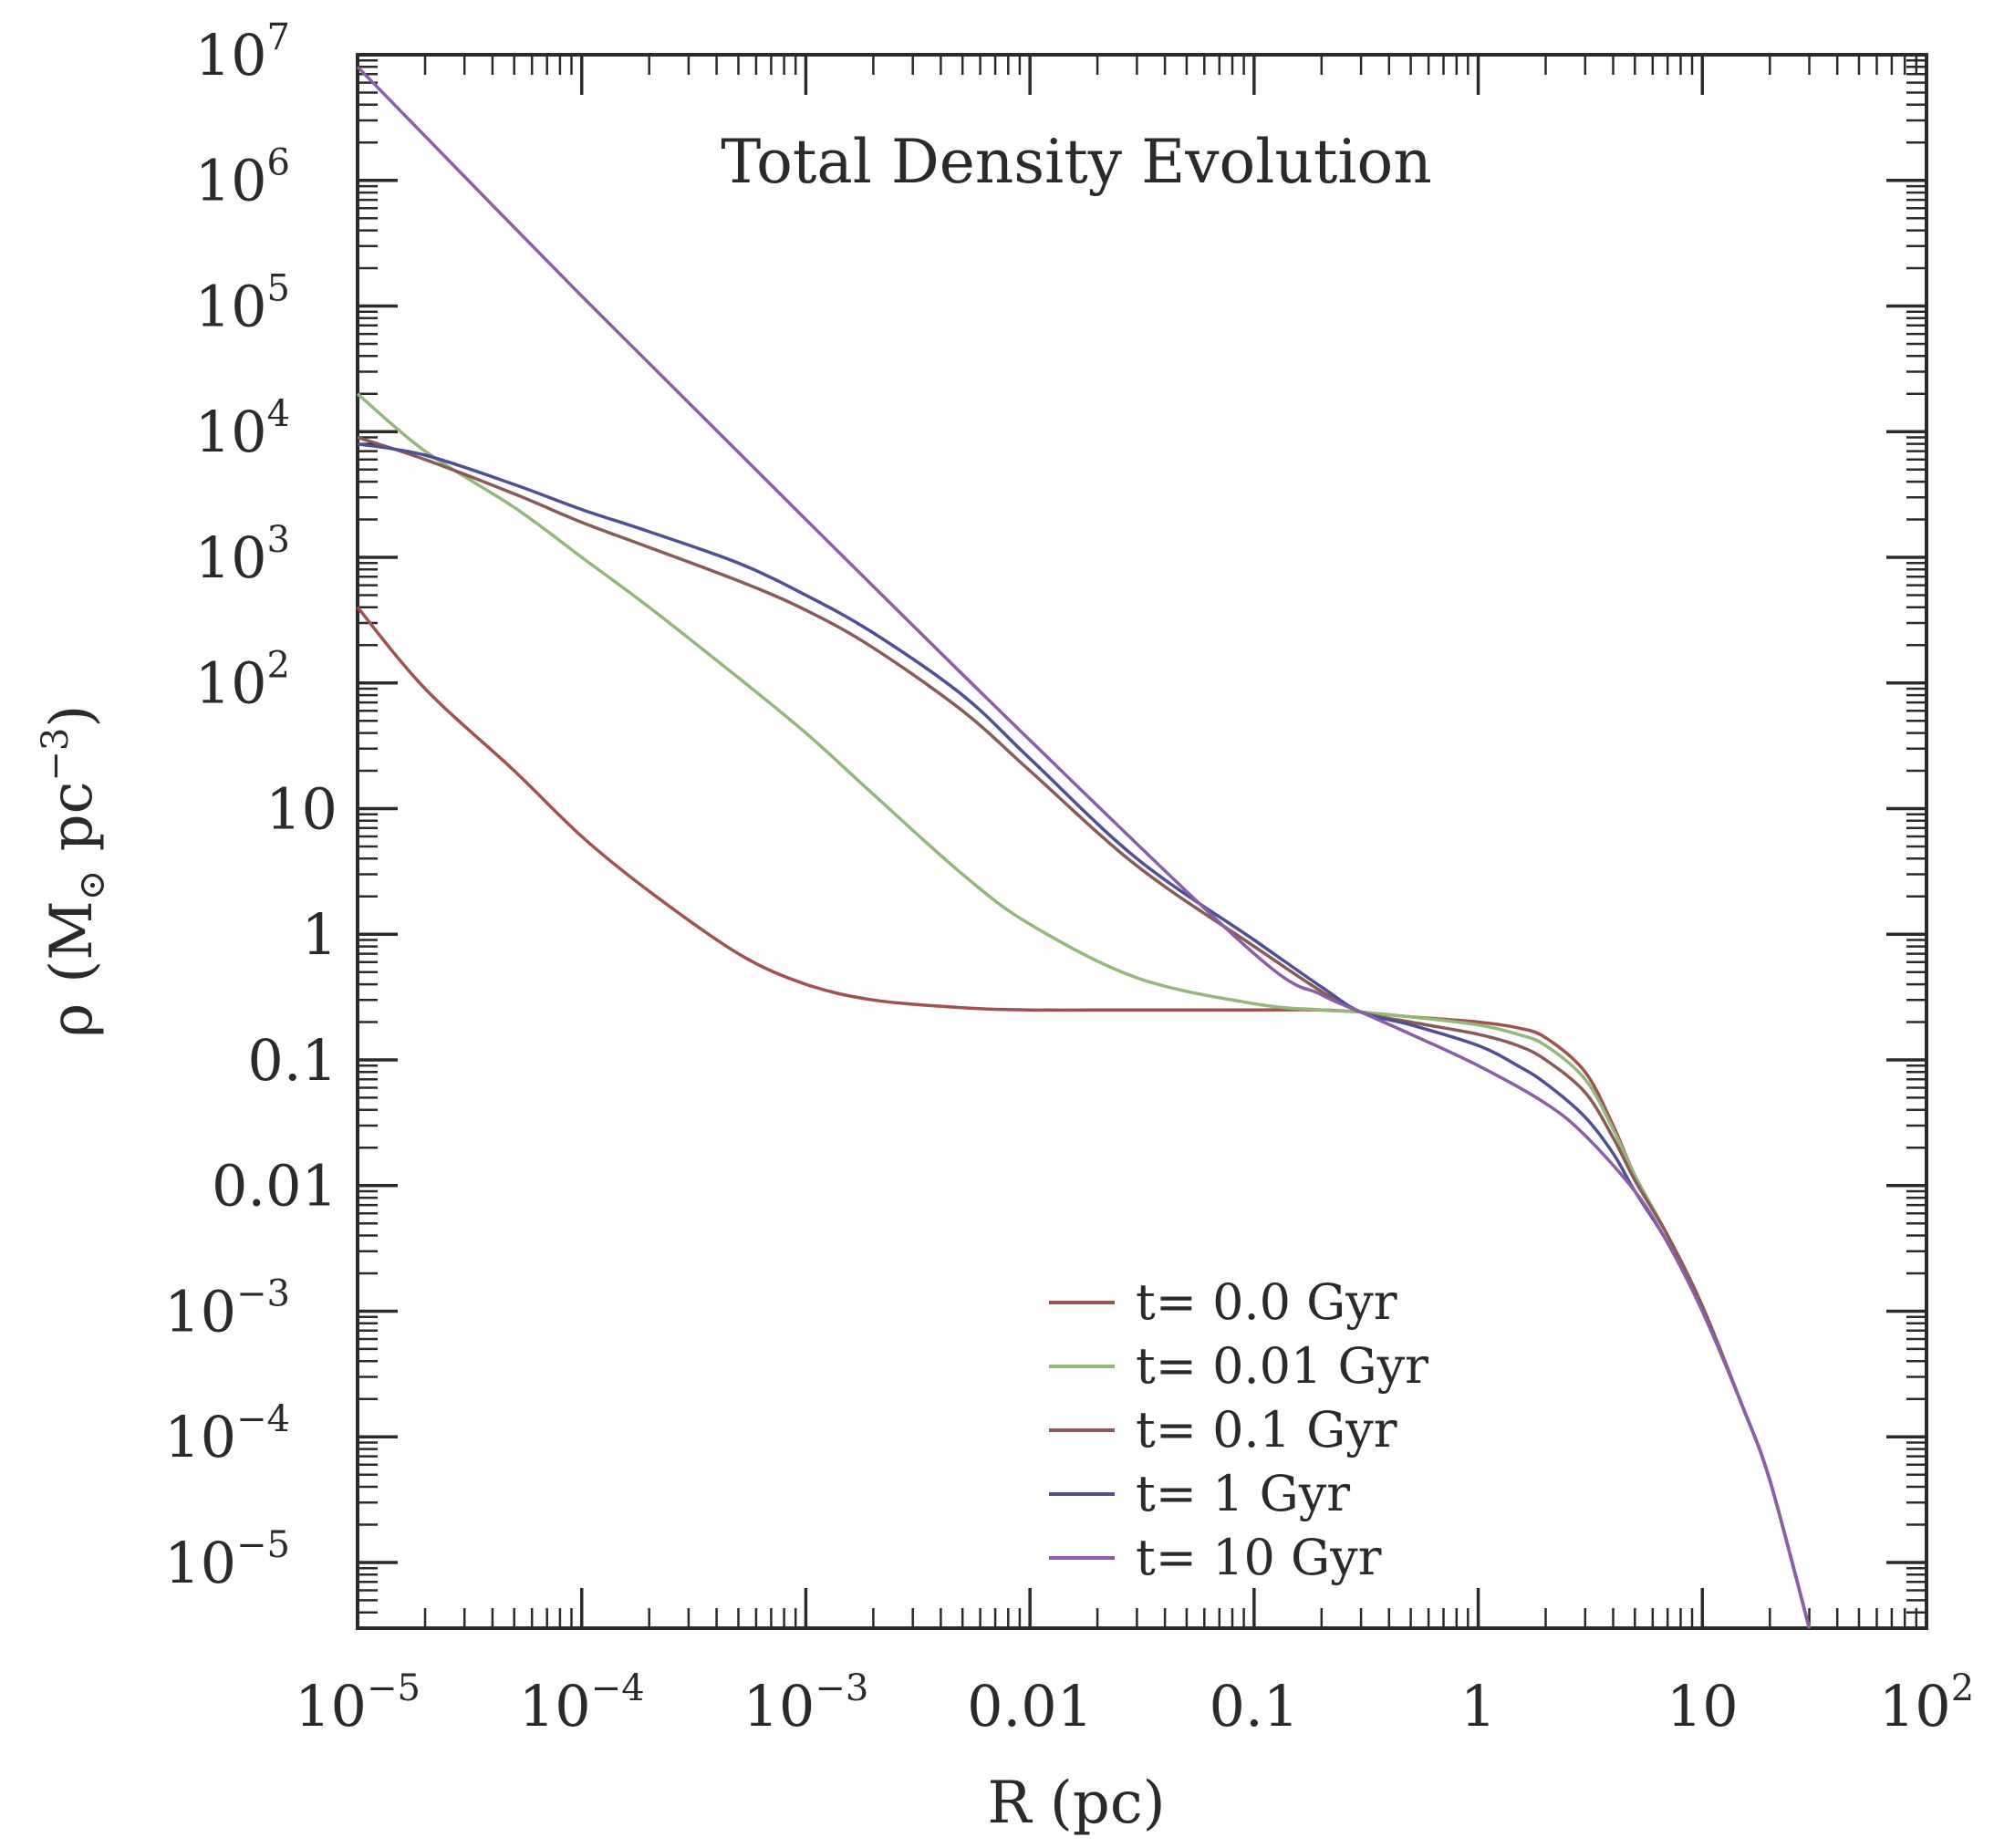  I want to click on y-axis-symbol: ρ, so click(72, 1020).